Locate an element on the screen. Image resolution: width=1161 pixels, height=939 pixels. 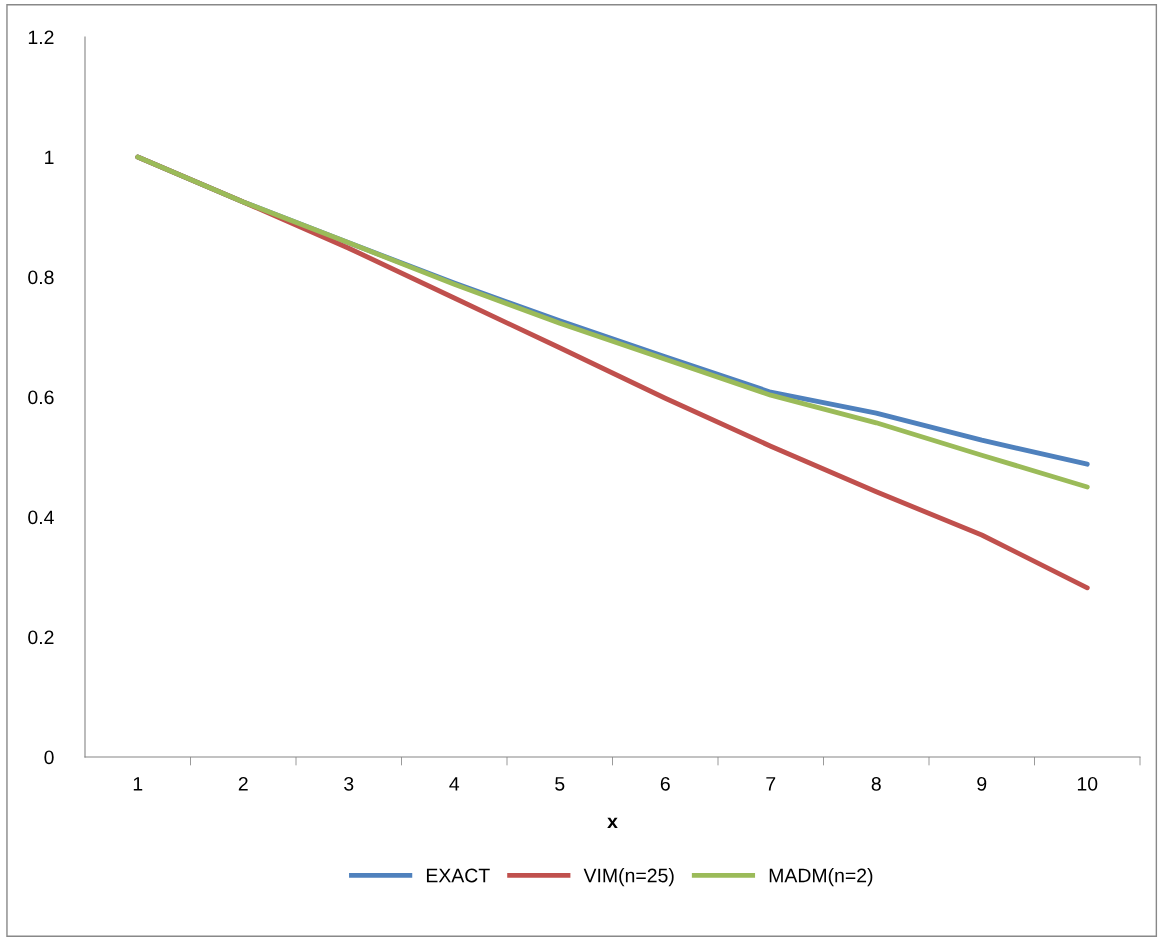
x-tick-label: 1 is located at coordinates (138, 784).